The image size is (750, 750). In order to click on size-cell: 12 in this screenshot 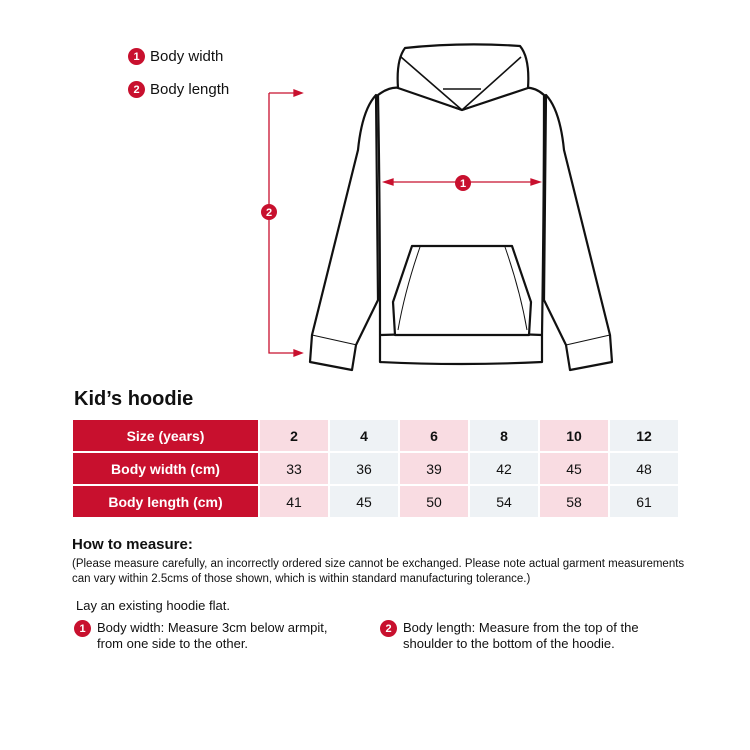, I will do `click(644, 435)`.